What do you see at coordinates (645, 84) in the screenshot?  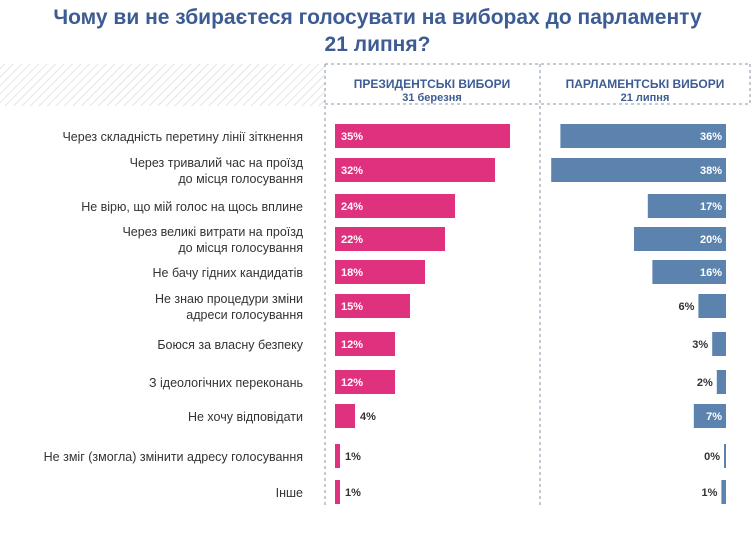 I see `series-header-2: ПАРЛАМЕНТСЬКІ ВИБОРИ` at bounding box center [645, 84].